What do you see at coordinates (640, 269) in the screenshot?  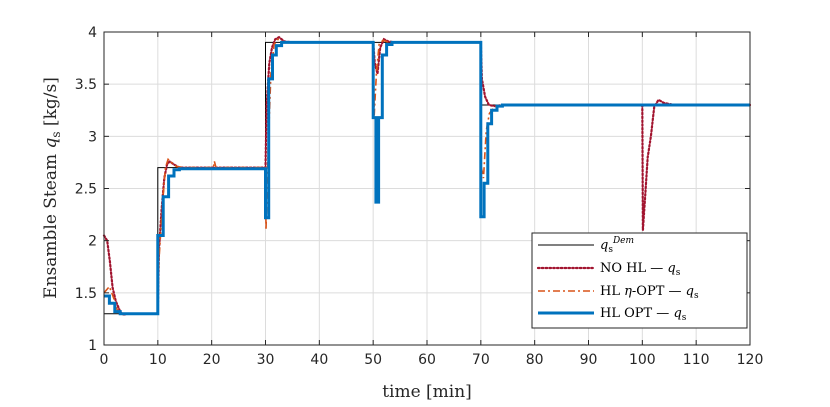 I see `legend-label-1: NO HL — qs` at bounding box center [640, 269].